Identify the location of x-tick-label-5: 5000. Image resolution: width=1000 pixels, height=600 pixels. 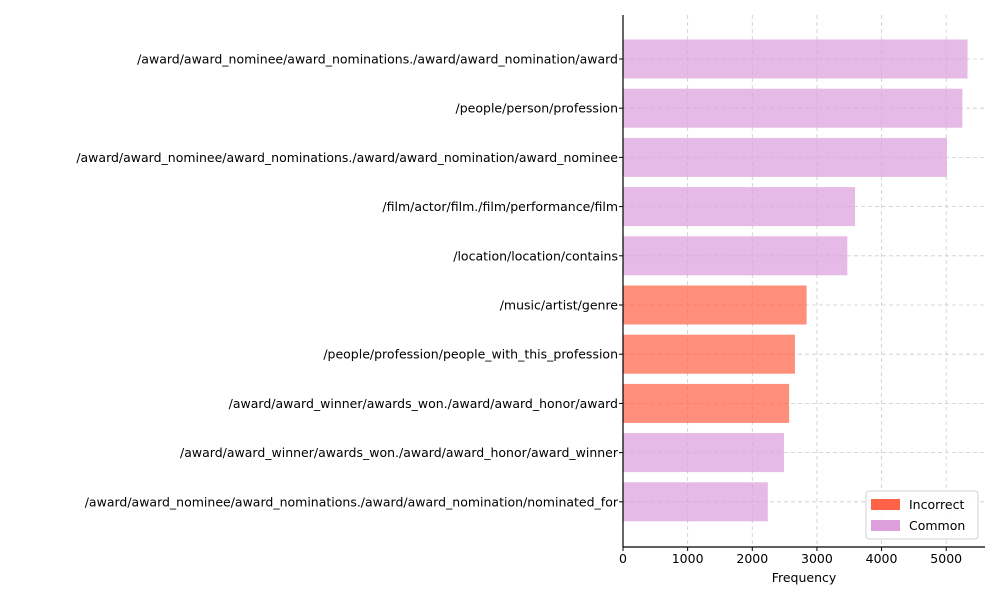
(946, 558).